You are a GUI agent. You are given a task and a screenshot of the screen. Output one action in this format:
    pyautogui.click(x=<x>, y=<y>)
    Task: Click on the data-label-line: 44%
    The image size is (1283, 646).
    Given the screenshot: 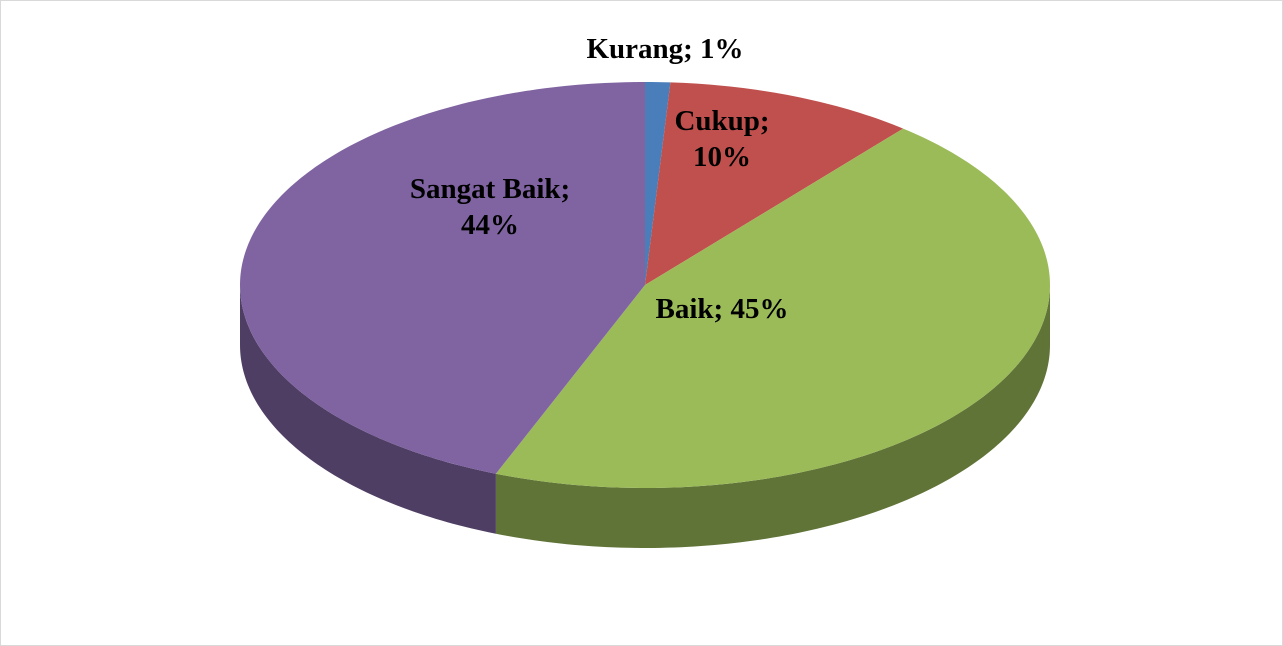 What is the action you would take?
    pyautogui.click(x=490, y=225)
    